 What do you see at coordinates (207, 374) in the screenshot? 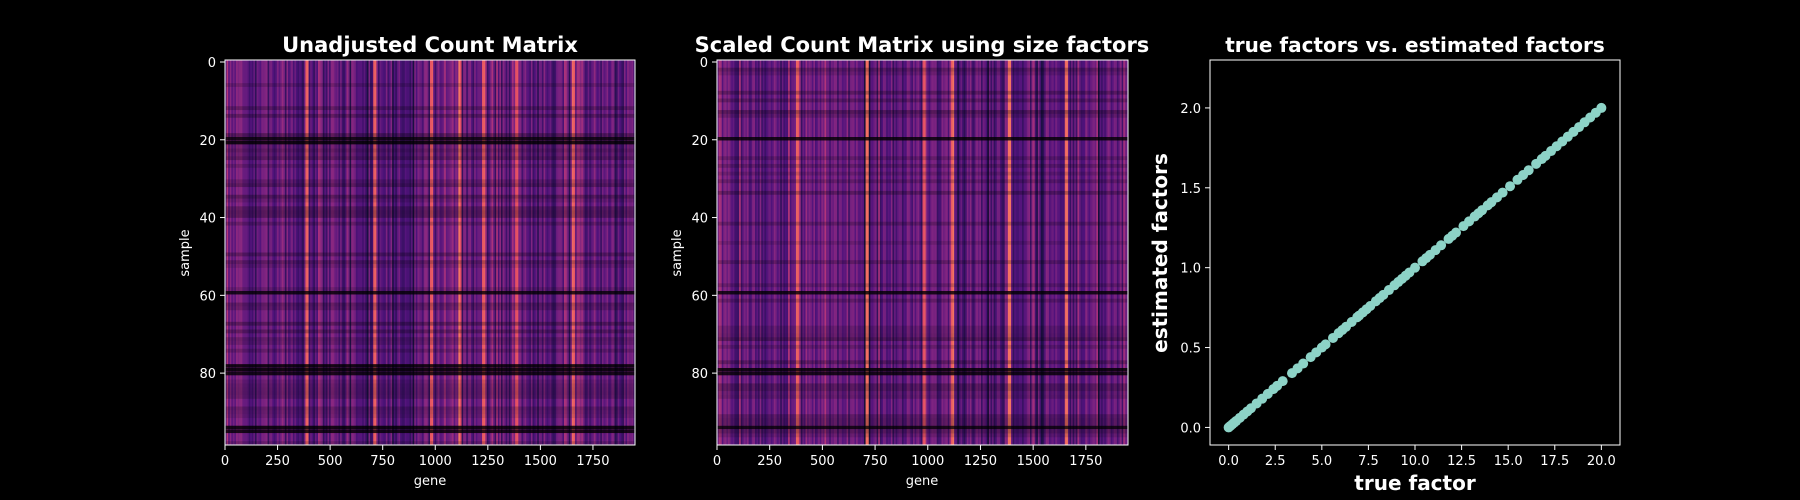
I see `y-tick-label: 80` at bounding box center [207, 374].